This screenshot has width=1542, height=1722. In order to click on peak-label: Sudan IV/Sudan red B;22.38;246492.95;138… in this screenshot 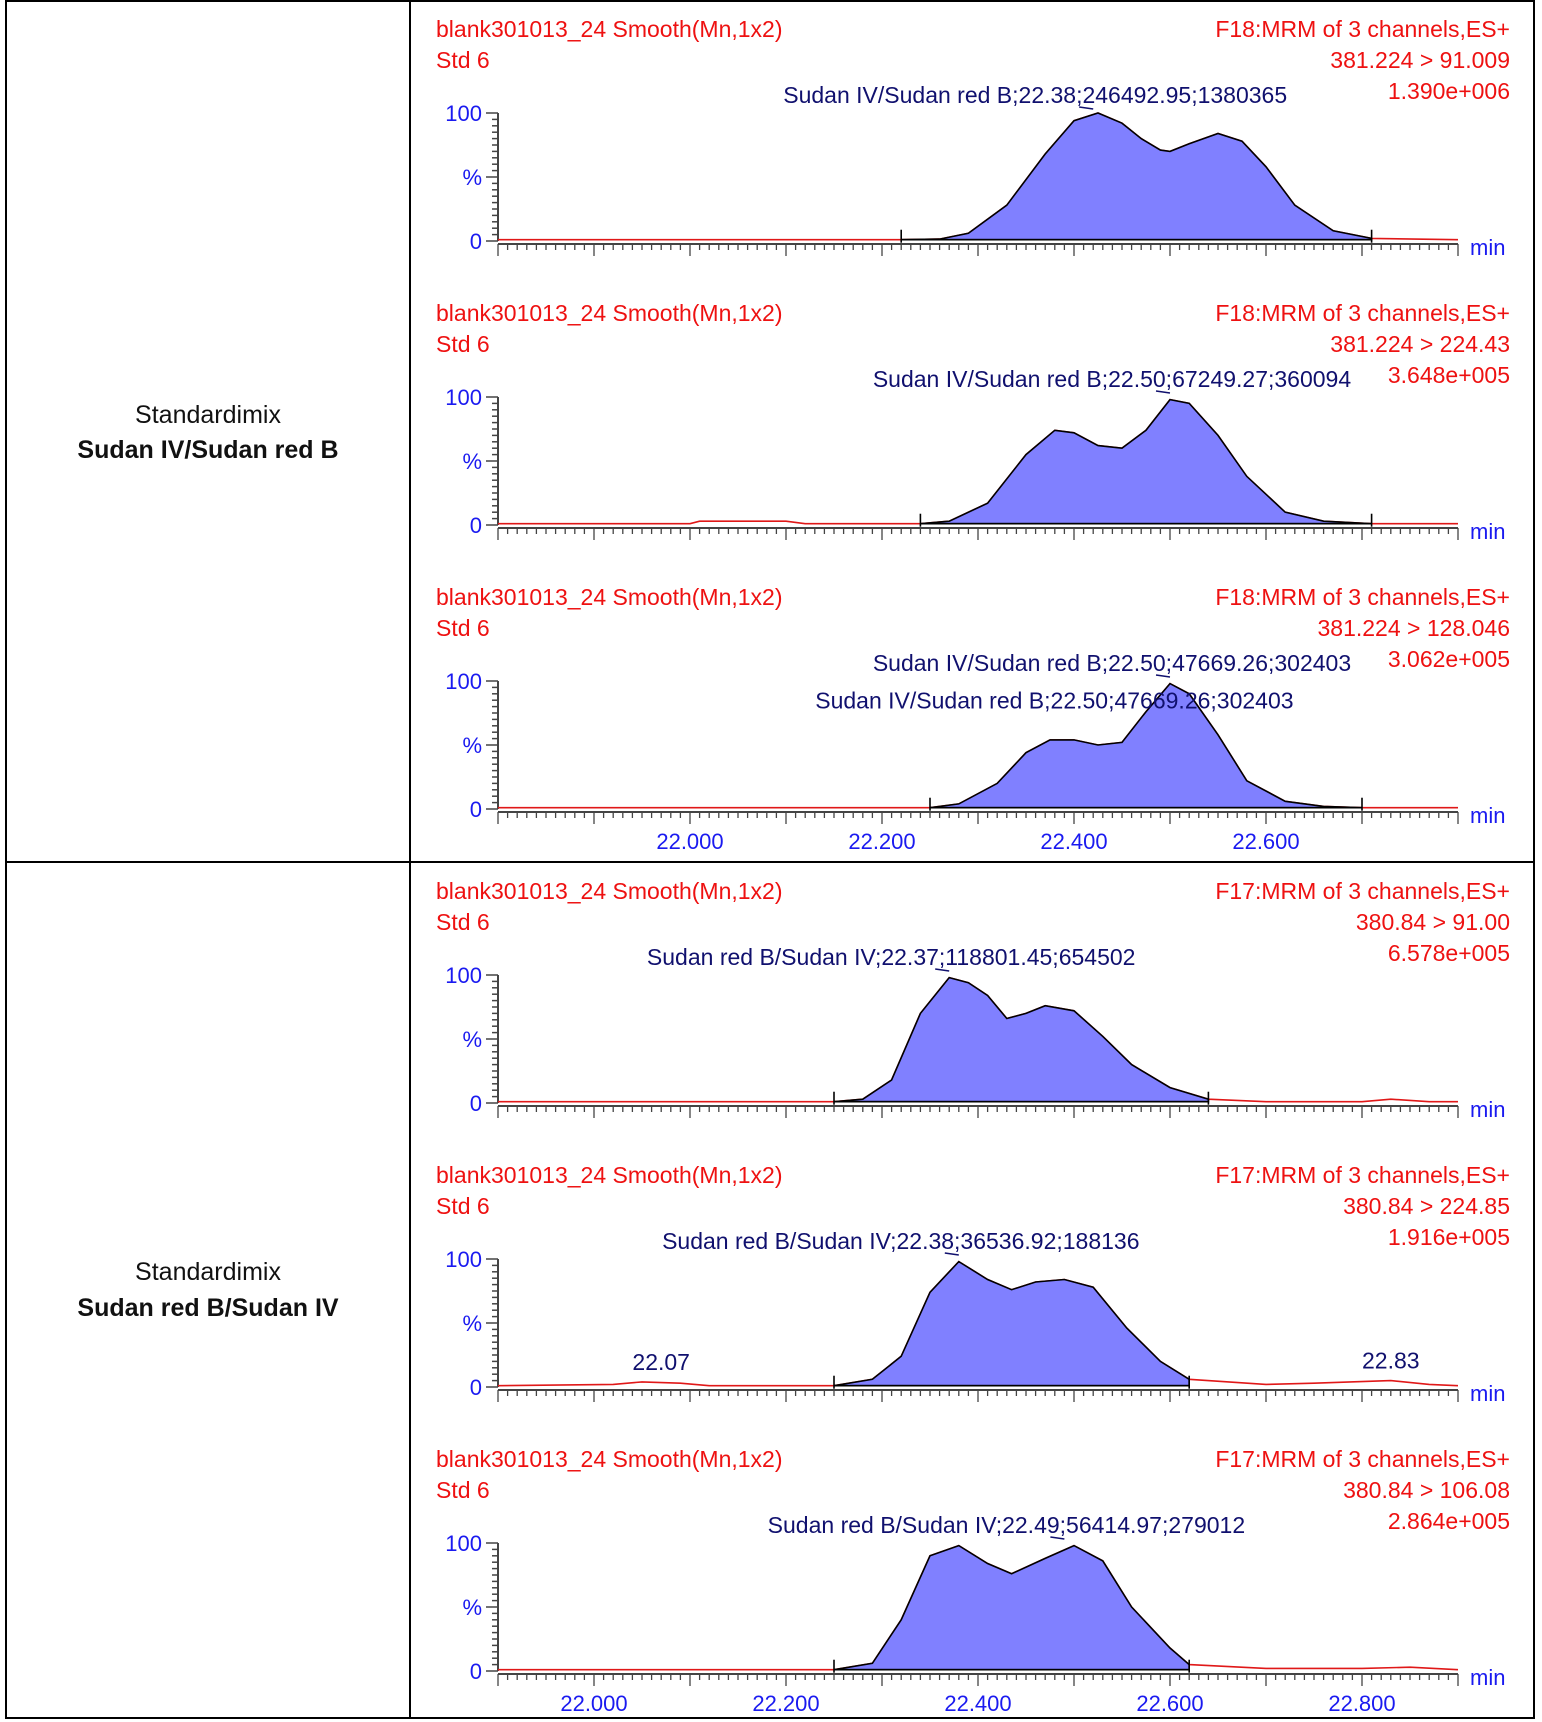, I will do `click(1035, 95)`.